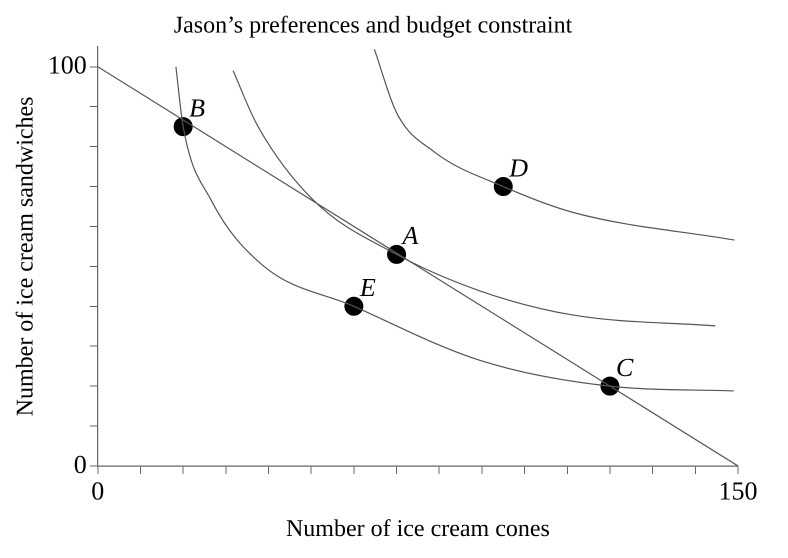 The image size is (788, 558). I want to click on chart-title: Jason’s preferences and budget constraint, so click(373, 25).